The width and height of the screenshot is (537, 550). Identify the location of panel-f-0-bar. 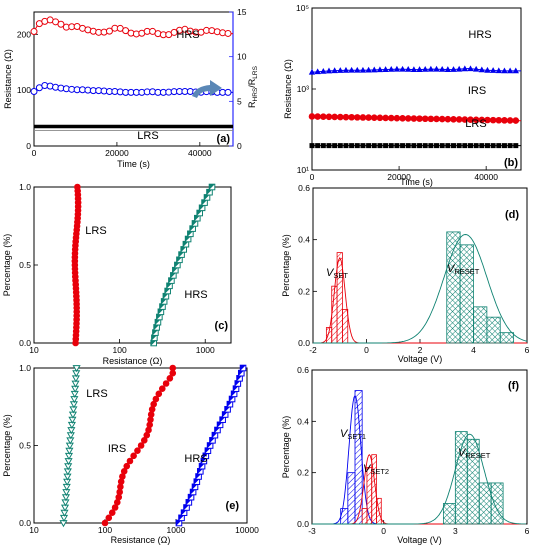
(344, 516).